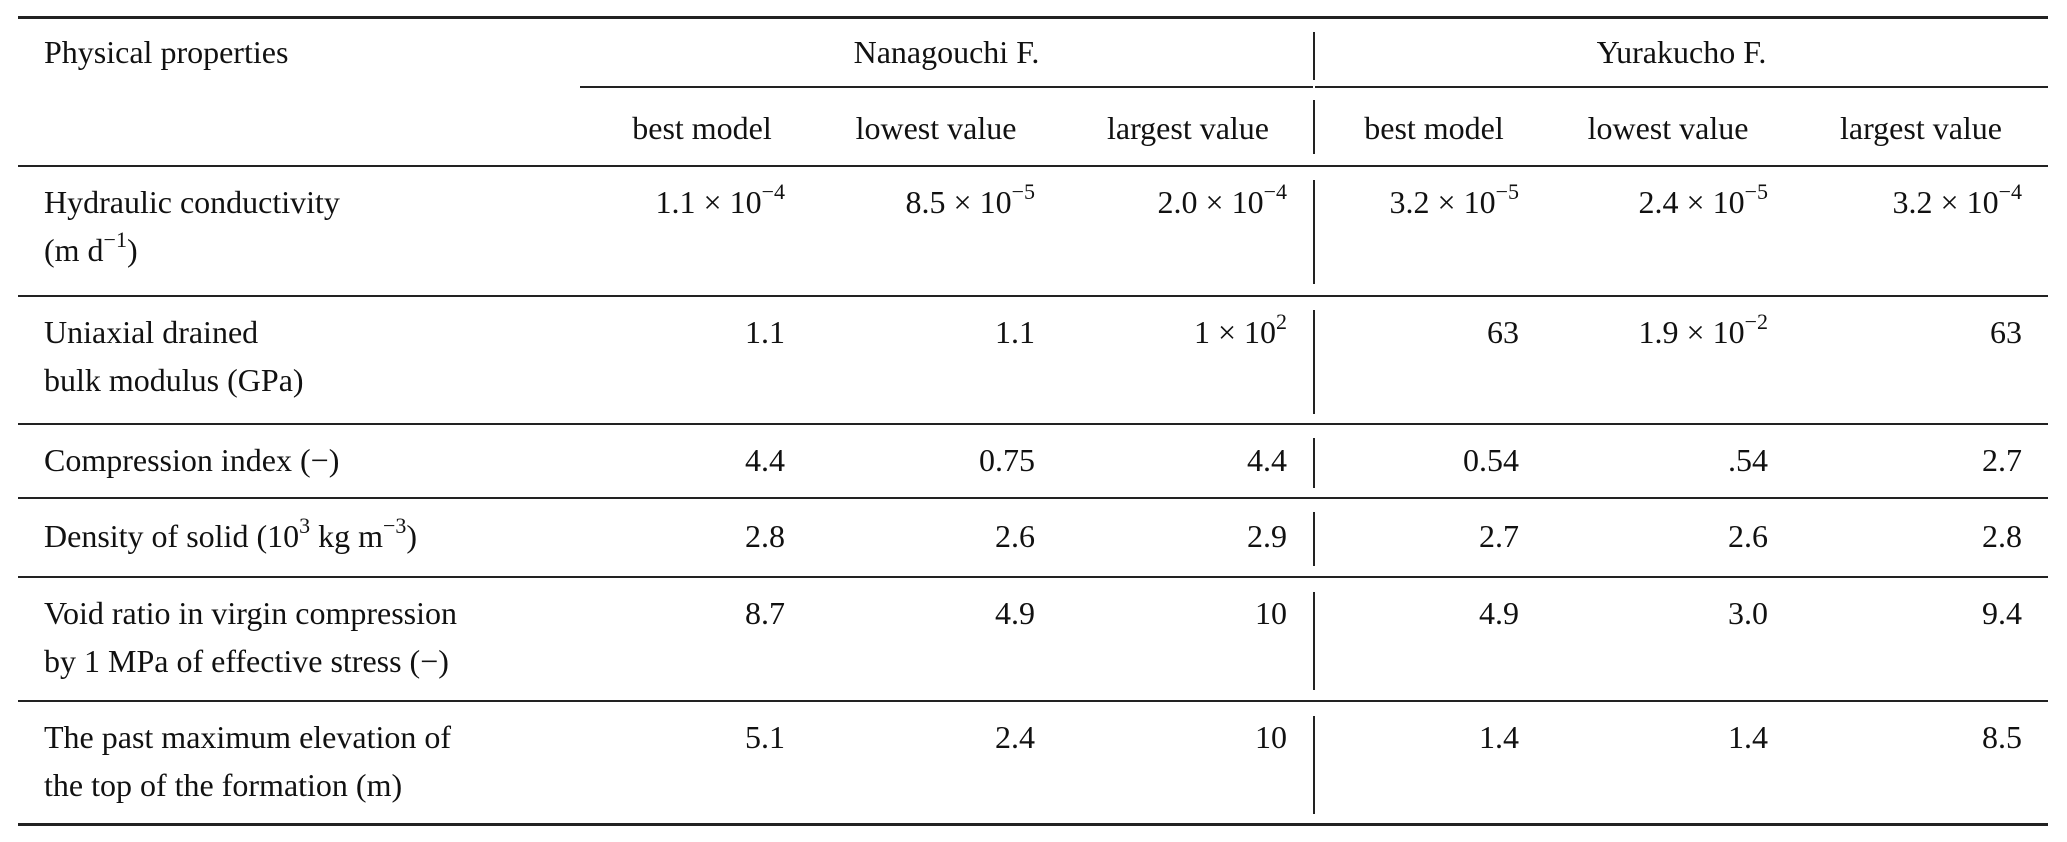 The image size is (2067, 842). What do you see at coordinates (720, 199) in the screenshot?
I see `value-cell-nanagouchi-best-model: 1.1 × 10⁻⁴` at bounding box center [720, 199].